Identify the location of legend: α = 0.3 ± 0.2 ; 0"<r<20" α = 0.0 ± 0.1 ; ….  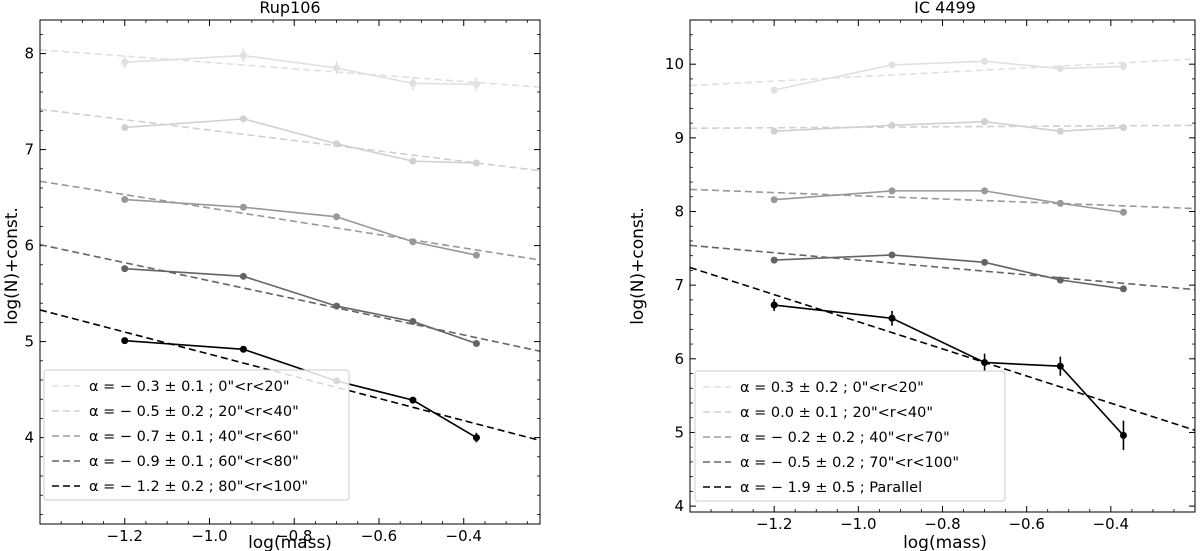
(850, 436).